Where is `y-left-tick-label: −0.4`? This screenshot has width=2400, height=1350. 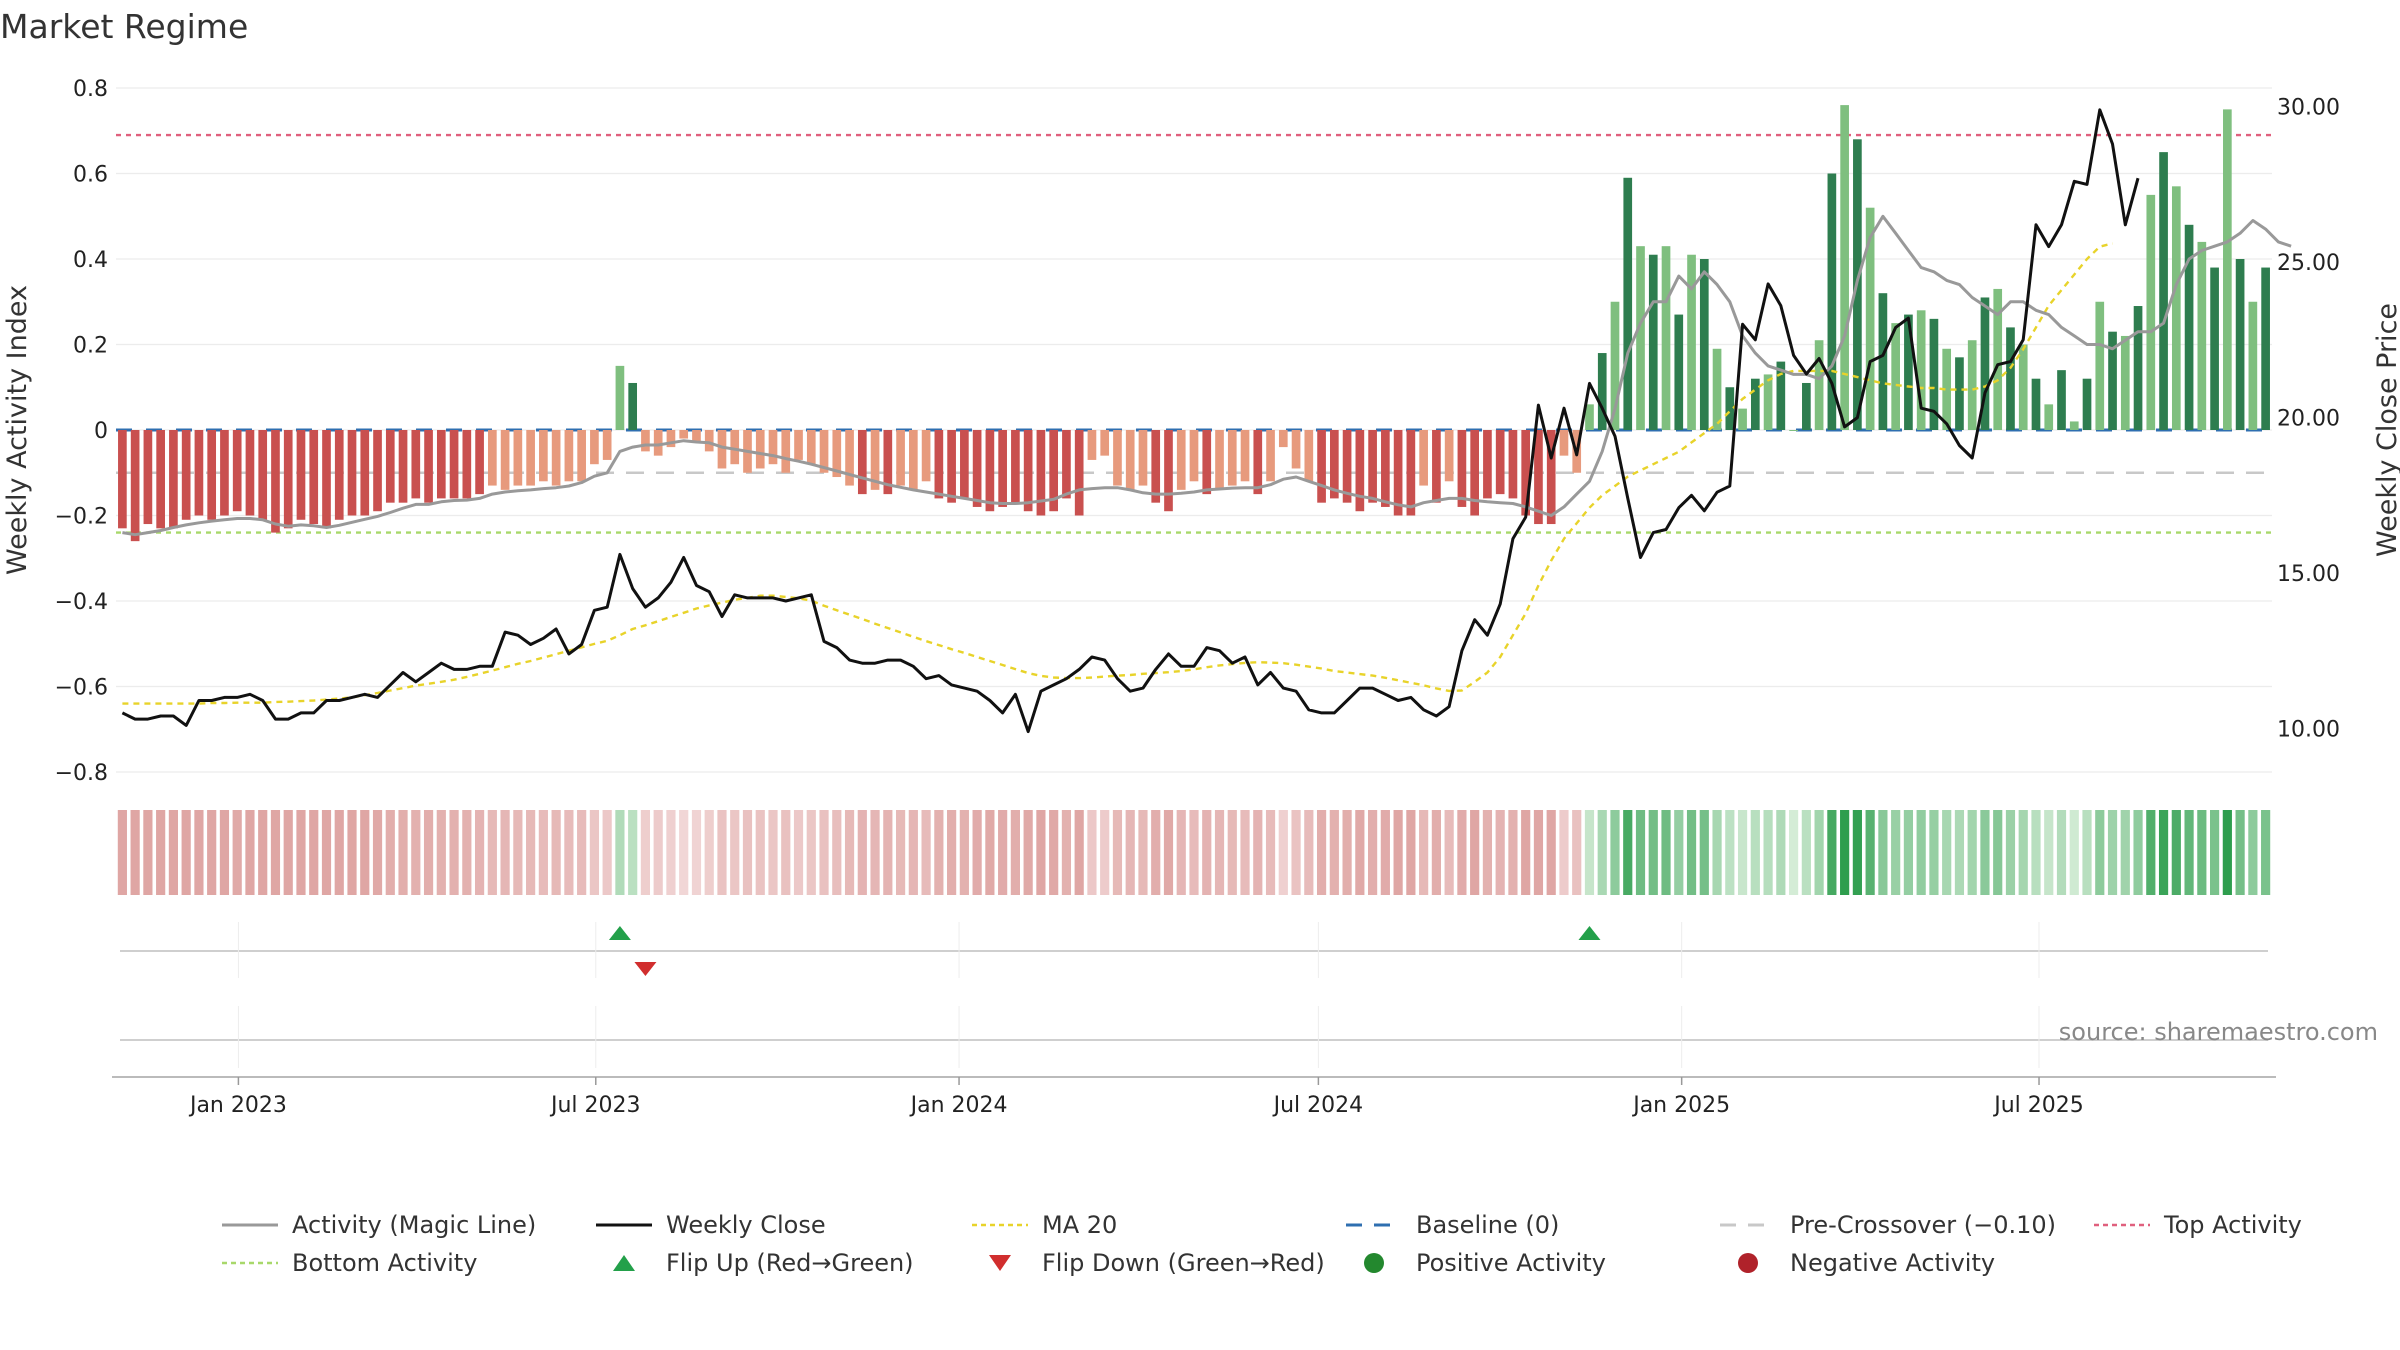 y-left-tick-label: −0.4 is located at coordinates (81, 602).